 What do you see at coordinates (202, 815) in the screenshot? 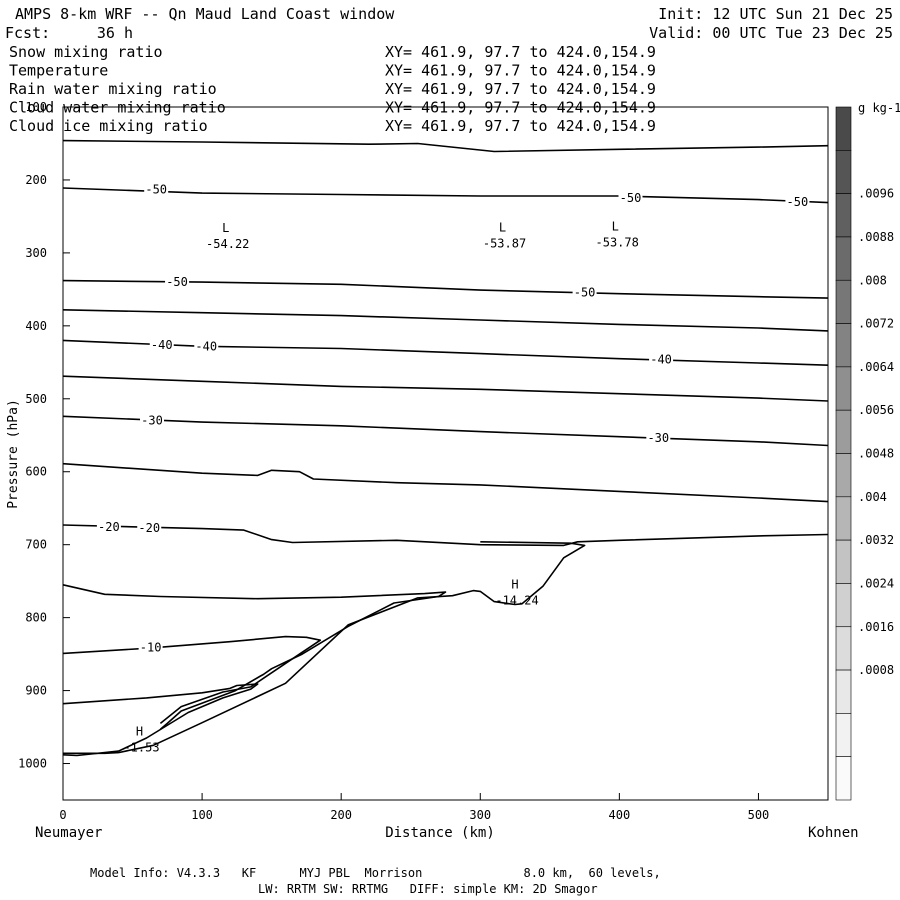
I see `x-tick-label: 100` at bounding box center [202, 815].